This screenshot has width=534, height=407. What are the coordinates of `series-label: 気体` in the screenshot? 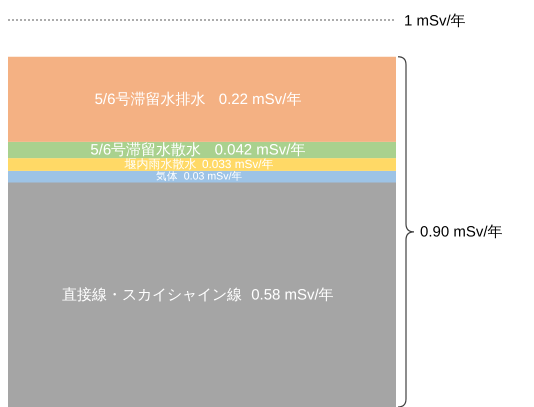 It's located at (167, 176).